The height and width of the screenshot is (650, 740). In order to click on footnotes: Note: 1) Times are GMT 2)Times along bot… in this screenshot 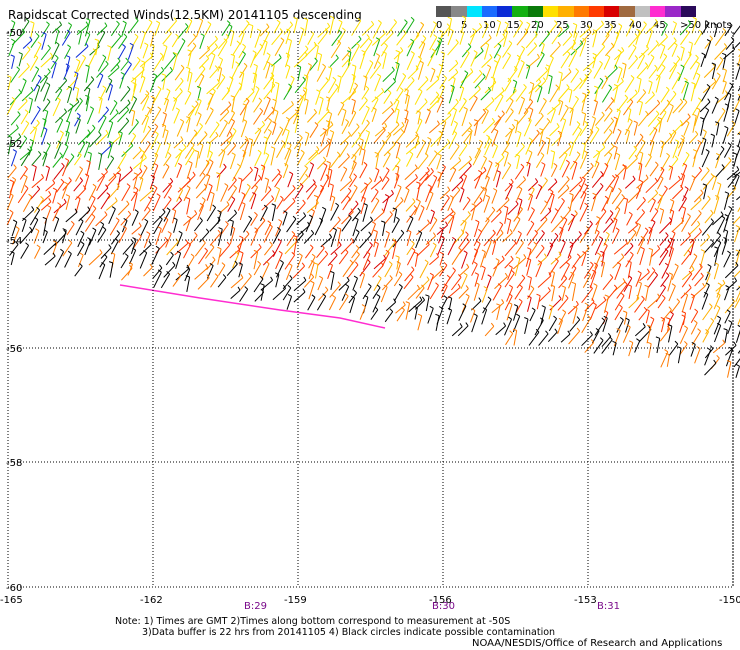, I will do `click(335, 627)`.